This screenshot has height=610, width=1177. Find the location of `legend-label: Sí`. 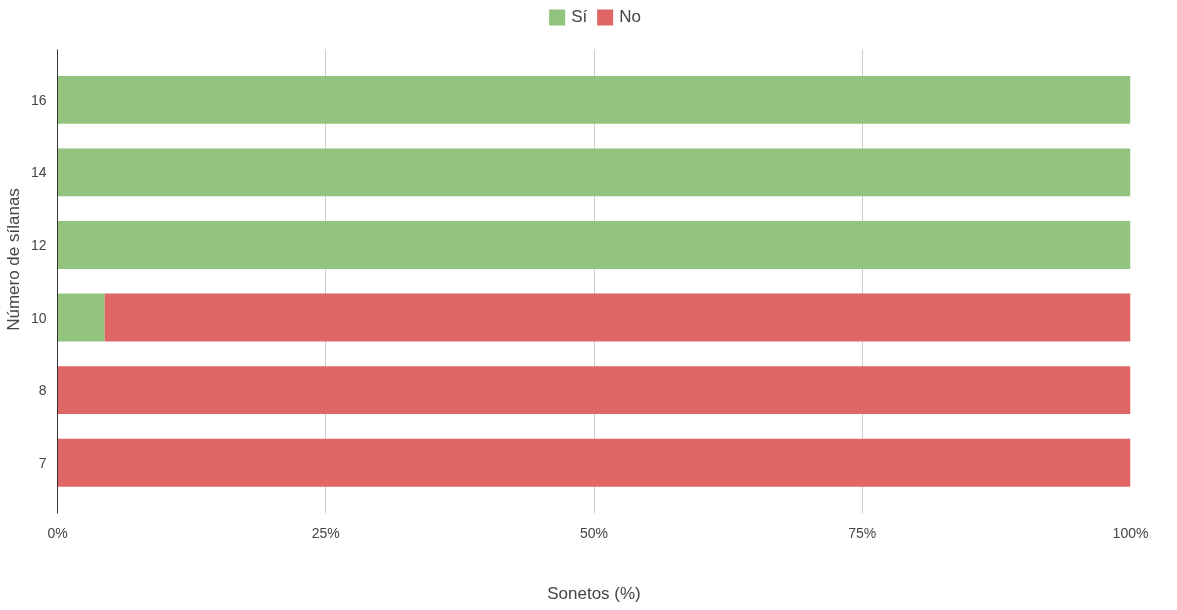

legend-label: Sí is located at coordinates (580, 17).